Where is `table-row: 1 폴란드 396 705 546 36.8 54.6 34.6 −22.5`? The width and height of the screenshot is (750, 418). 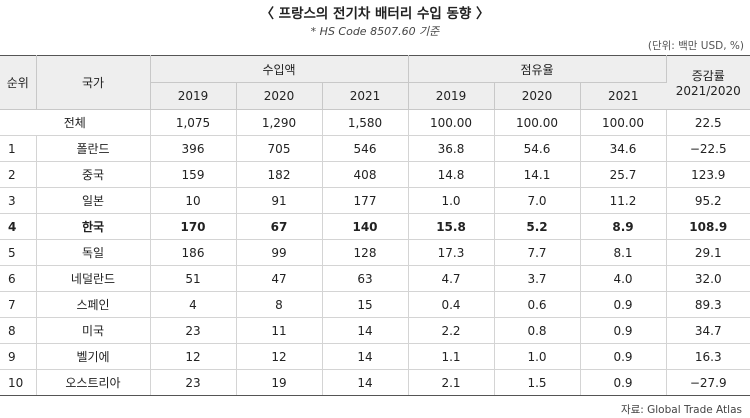 table-row: 1 폴란드 396 705 546 36.8 54.6 34.6 −22.5 is located at coordinates (375, 148).